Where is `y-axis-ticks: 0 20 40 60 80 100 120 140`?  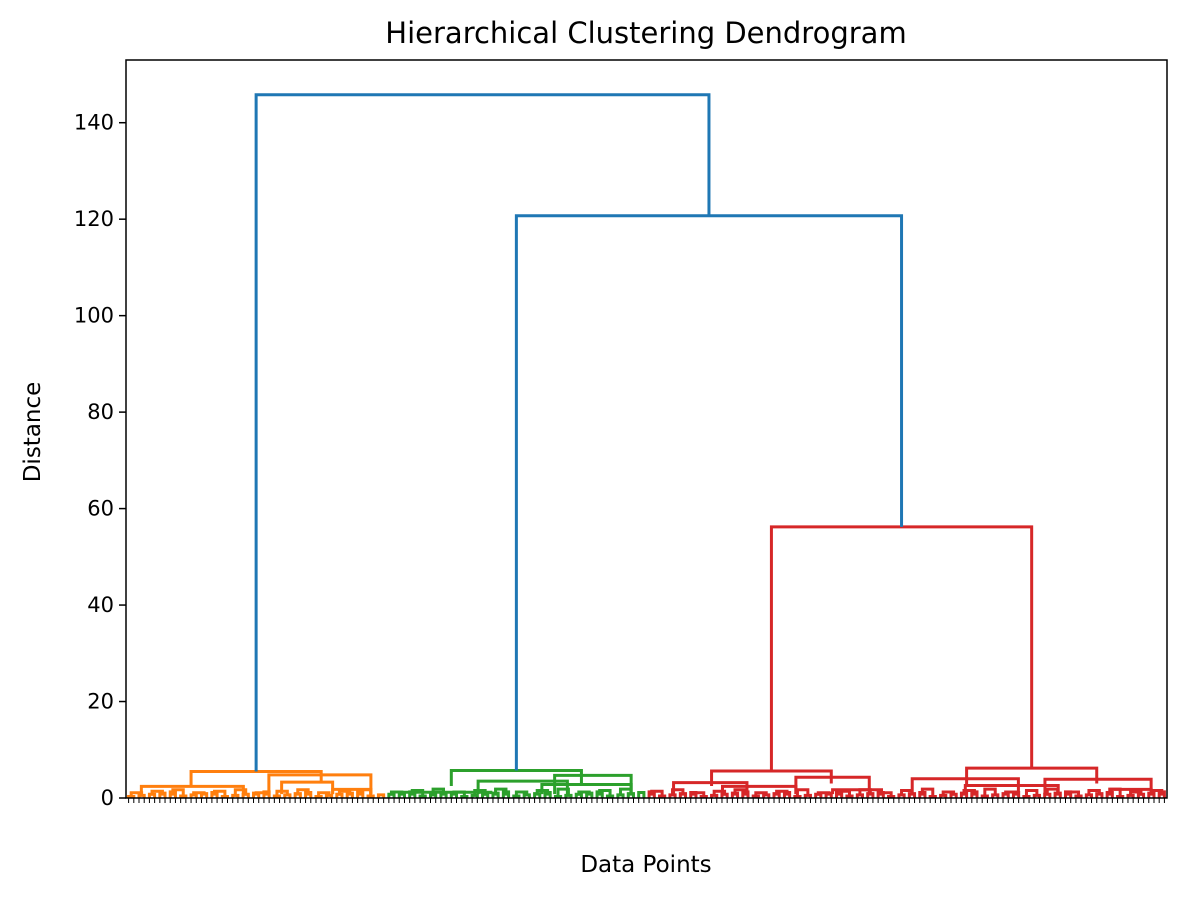
y-axis-ticks: 0 20 40 60 80 100 120 140 is located at coordinates (100, 460).